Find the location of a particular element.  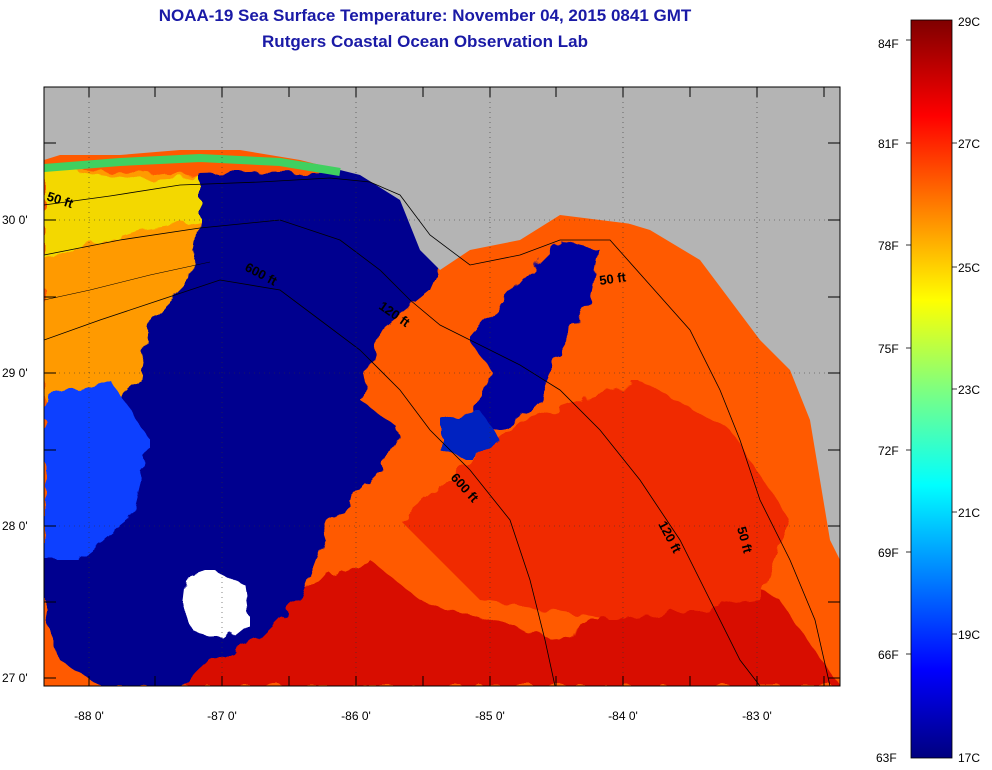

cold-water-east is located at coordinates (535, 335).